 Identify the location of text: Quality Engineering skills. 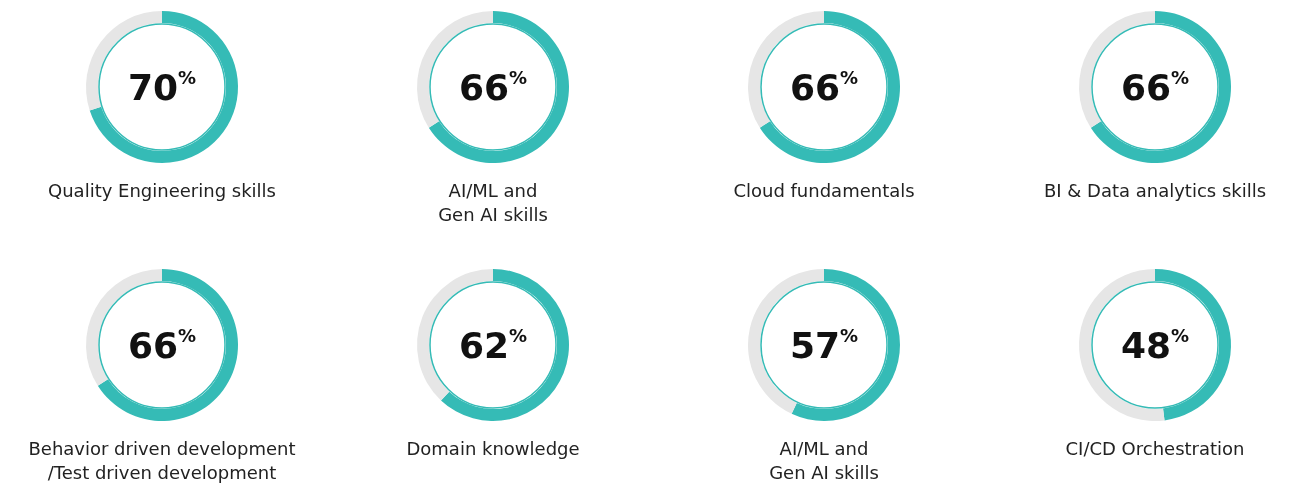
(162, 190).